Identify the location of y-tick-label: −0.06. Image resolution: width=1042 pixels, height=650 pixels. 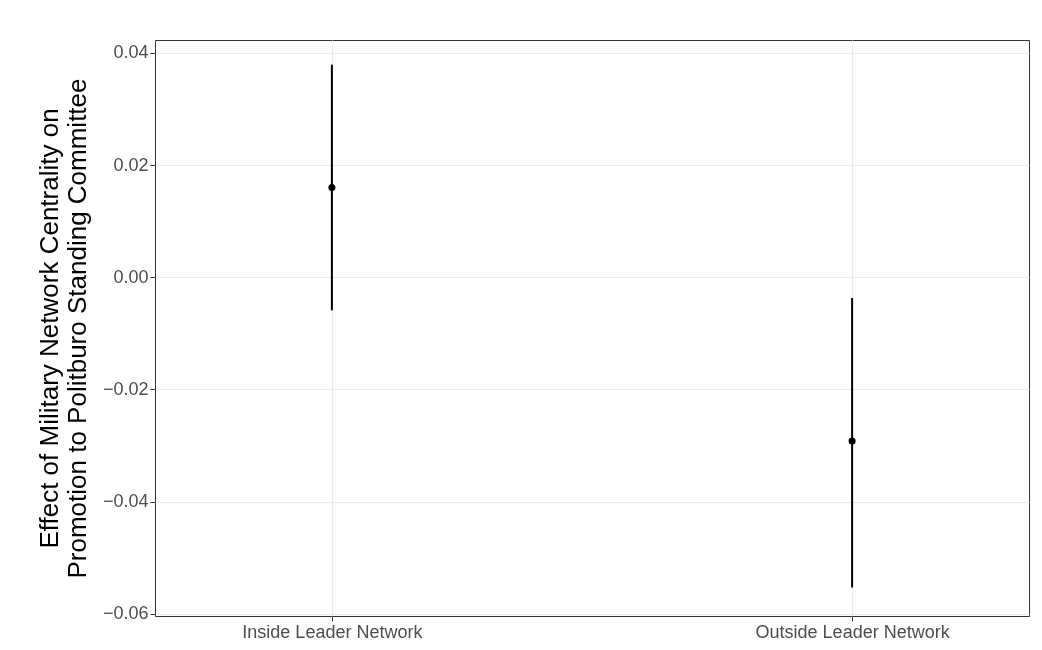
(125, 613).